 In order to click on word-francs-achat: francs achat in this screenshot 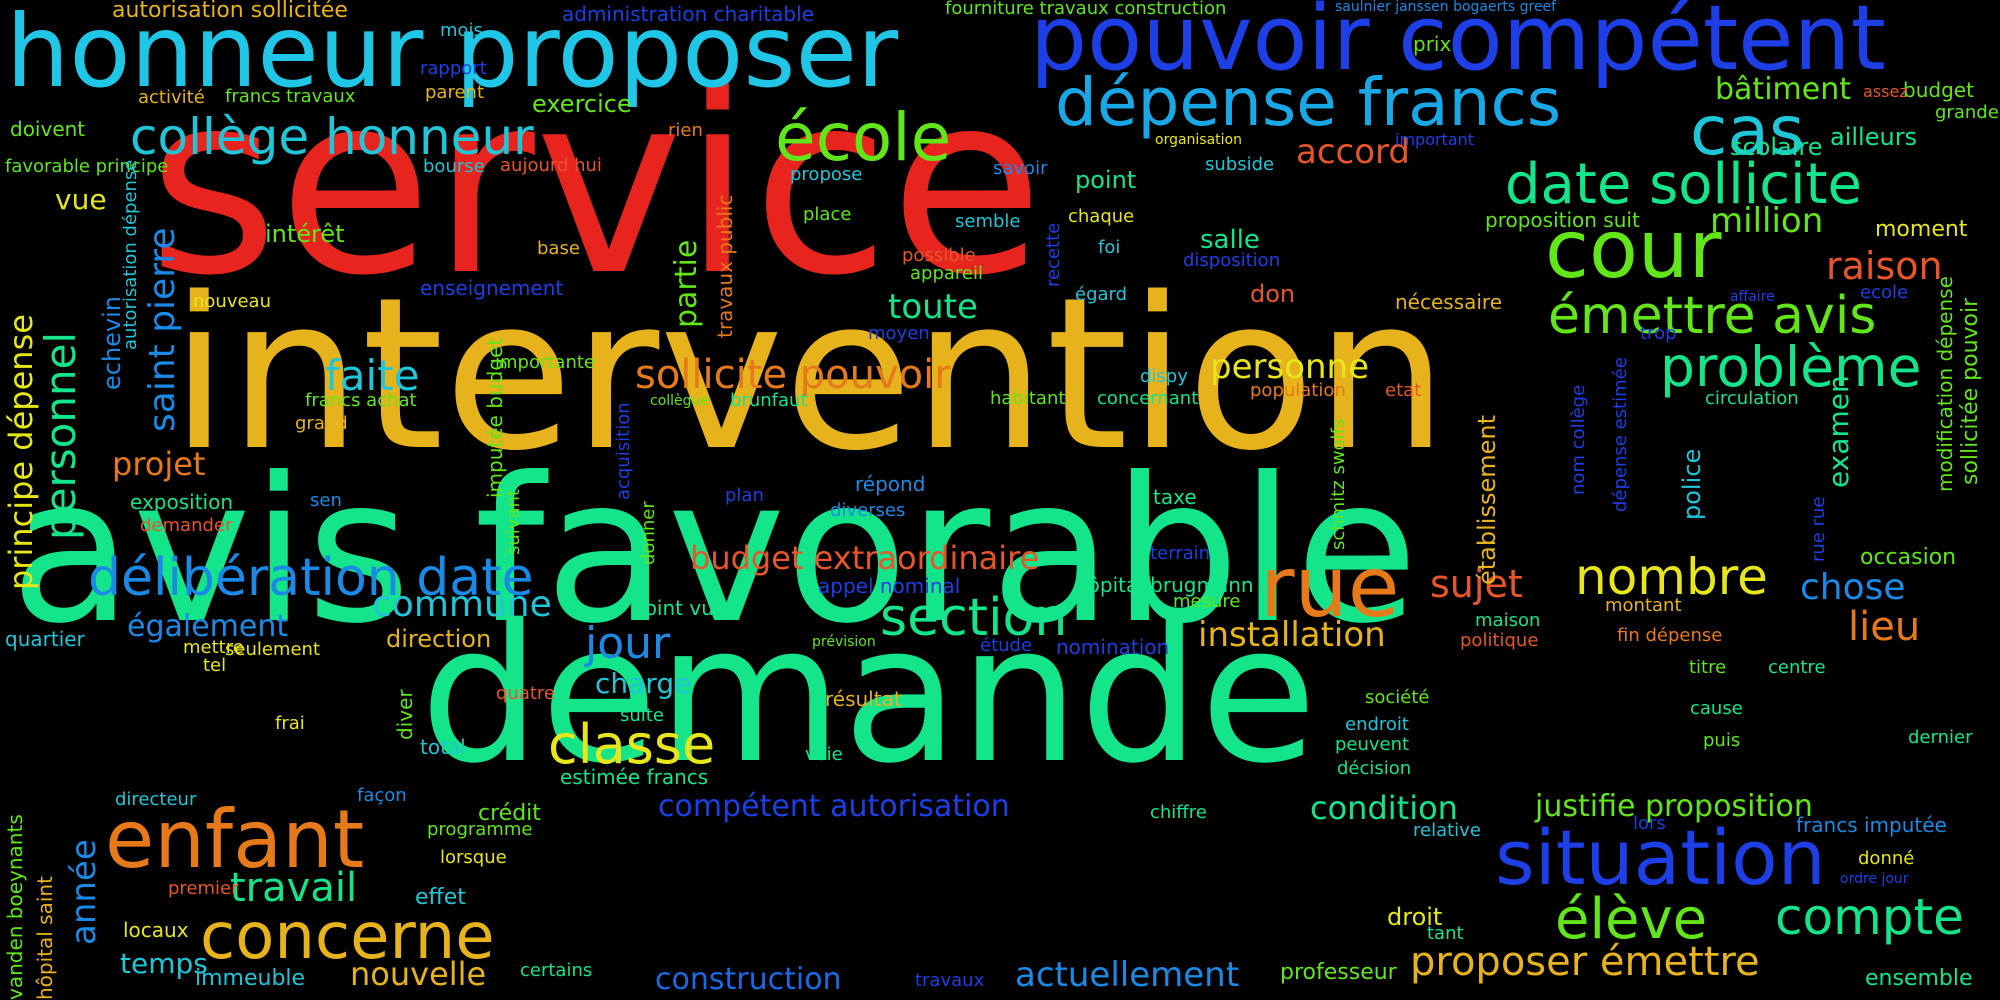, I will do `click(361, 400)`.